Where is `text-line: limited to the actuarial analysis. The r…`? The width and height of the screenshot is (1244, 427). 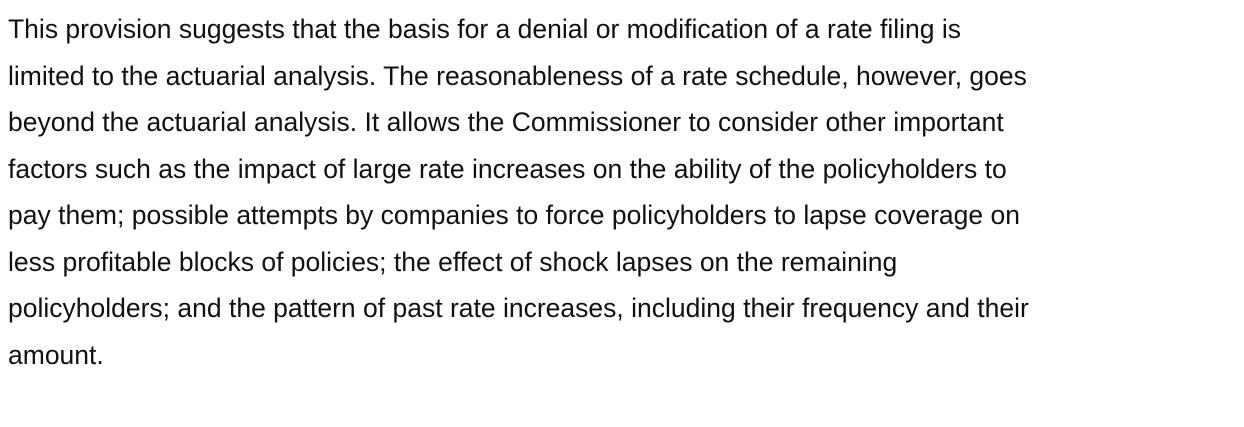
text-line: limited to the actuarial analysis. The r… is located at coordinates (517, 75).